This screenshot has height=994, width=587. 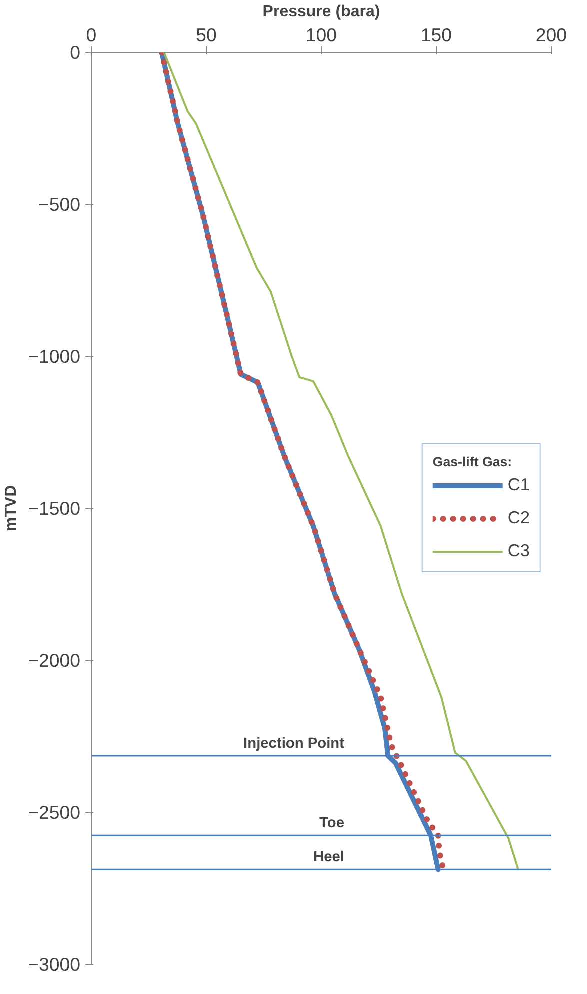 What do you see at coordinates (332, 824) in the screenshot?
I see `ref-line-label: Toe` at bounding box center [332, 824].